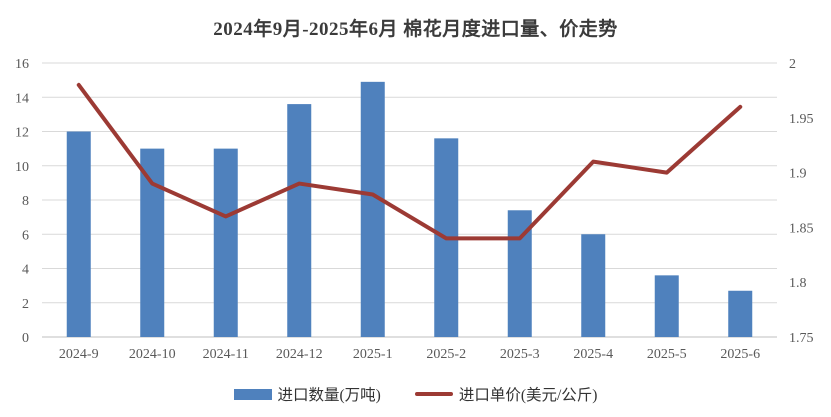 This screenshot has width=831, height=417. Describe the element at coordinates (801, 228) in the screenshot. I see `right-axis-tick-label: 1.85` at that location.